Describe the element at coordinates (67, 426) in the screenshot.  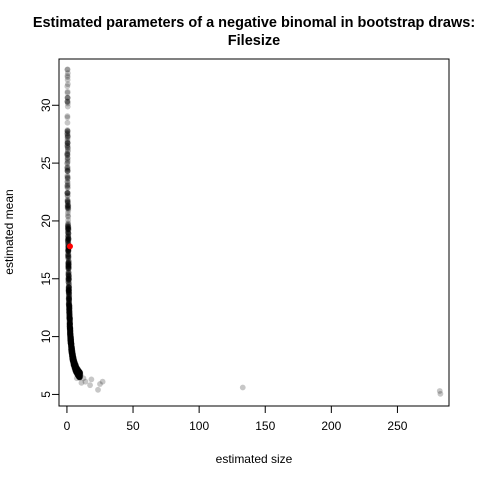
I see `x-tick-label: 0` at that location.